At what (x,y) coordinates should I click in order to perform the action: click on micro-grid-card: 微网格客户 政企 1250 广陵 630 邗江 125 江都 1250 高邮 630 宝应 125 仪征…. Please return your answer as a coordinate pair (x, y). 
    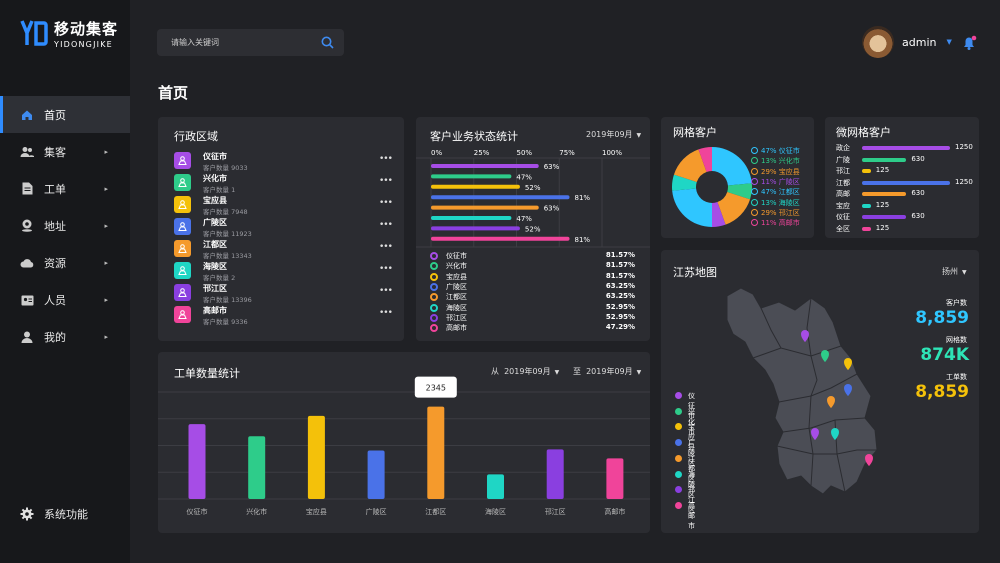
    Looking at the image, I should click on (902, 177).